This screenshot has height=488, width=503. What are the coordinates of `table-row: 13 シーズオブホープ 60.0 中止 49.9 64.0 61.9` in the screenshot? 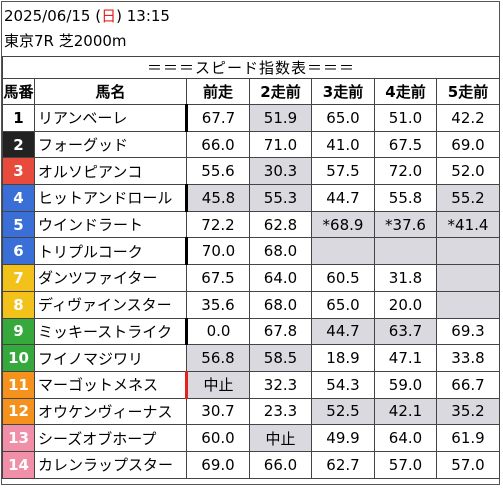 It's located at (251, 438).